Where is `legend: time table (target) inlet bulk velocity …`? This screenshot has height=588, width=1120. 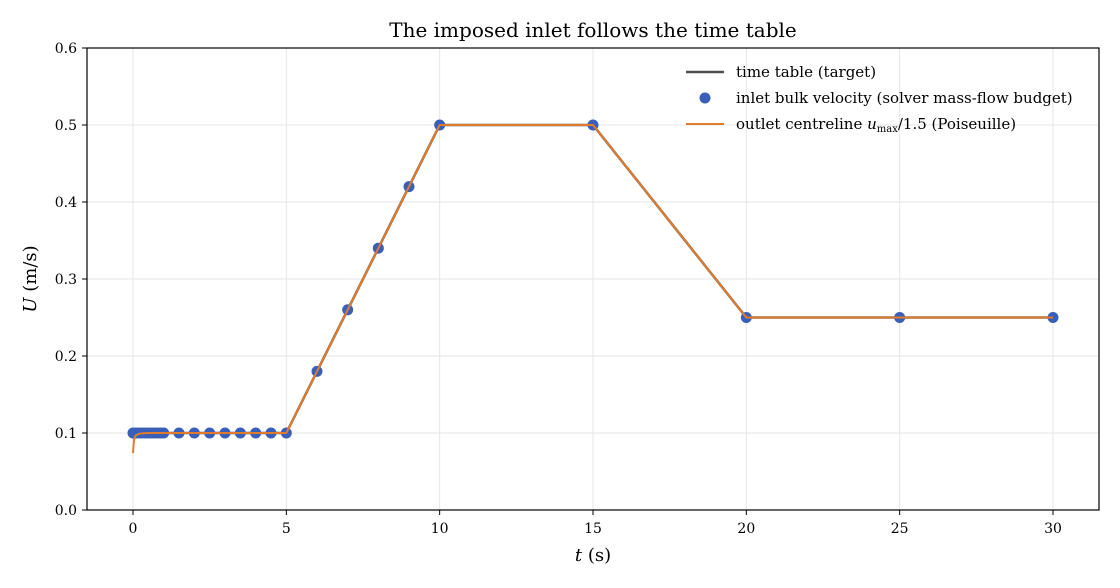 legend: time table (target) inlet bulk velocity … is located at coordinates (879, 99).